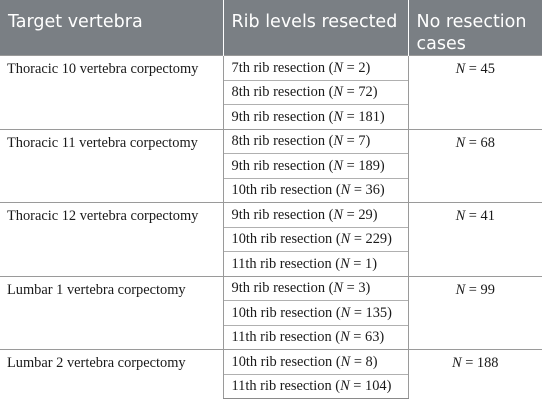  Describe the element at coordinates (487, 289) in the screenshot. I see `no-resection-count: 99` at that location.